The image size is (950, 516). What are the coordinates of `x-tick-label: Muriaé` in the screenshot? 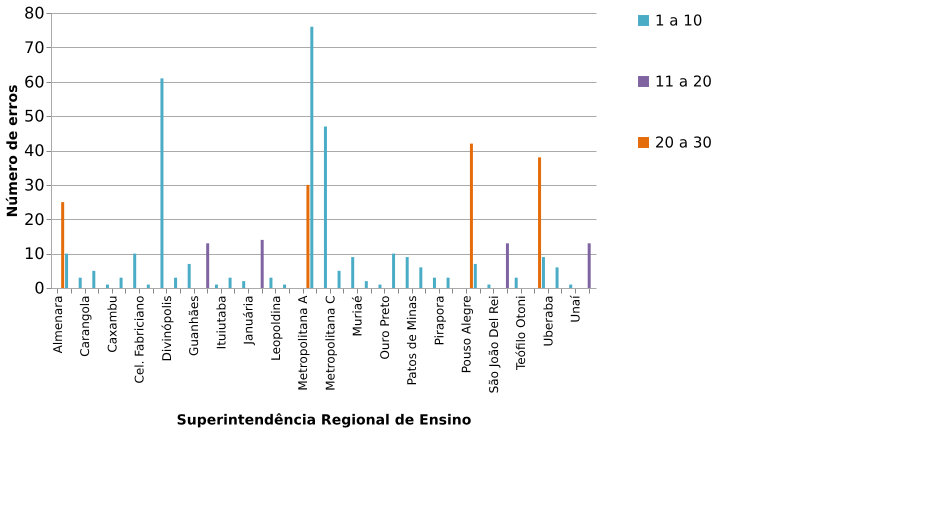 It's located at (357, 316).